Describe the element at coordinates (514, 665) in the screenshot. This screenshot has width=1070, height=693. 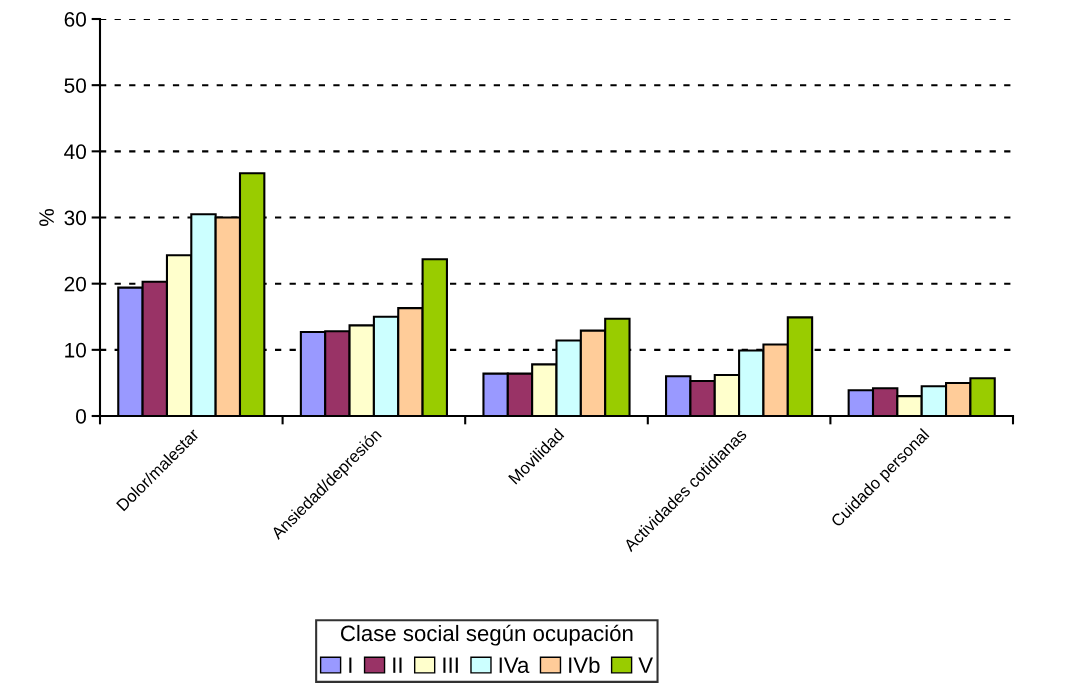
I see `legend-label: IVa` at that location.